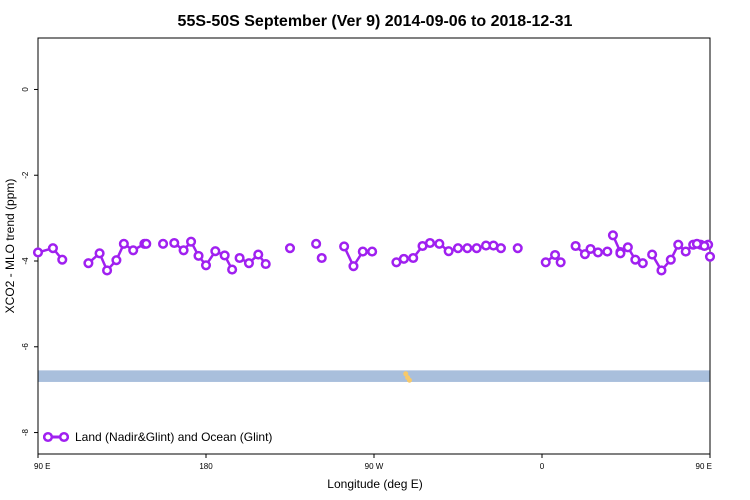 The height and width of the screenshot is (500, 750). I want to click on series-line, so click(252, 258).